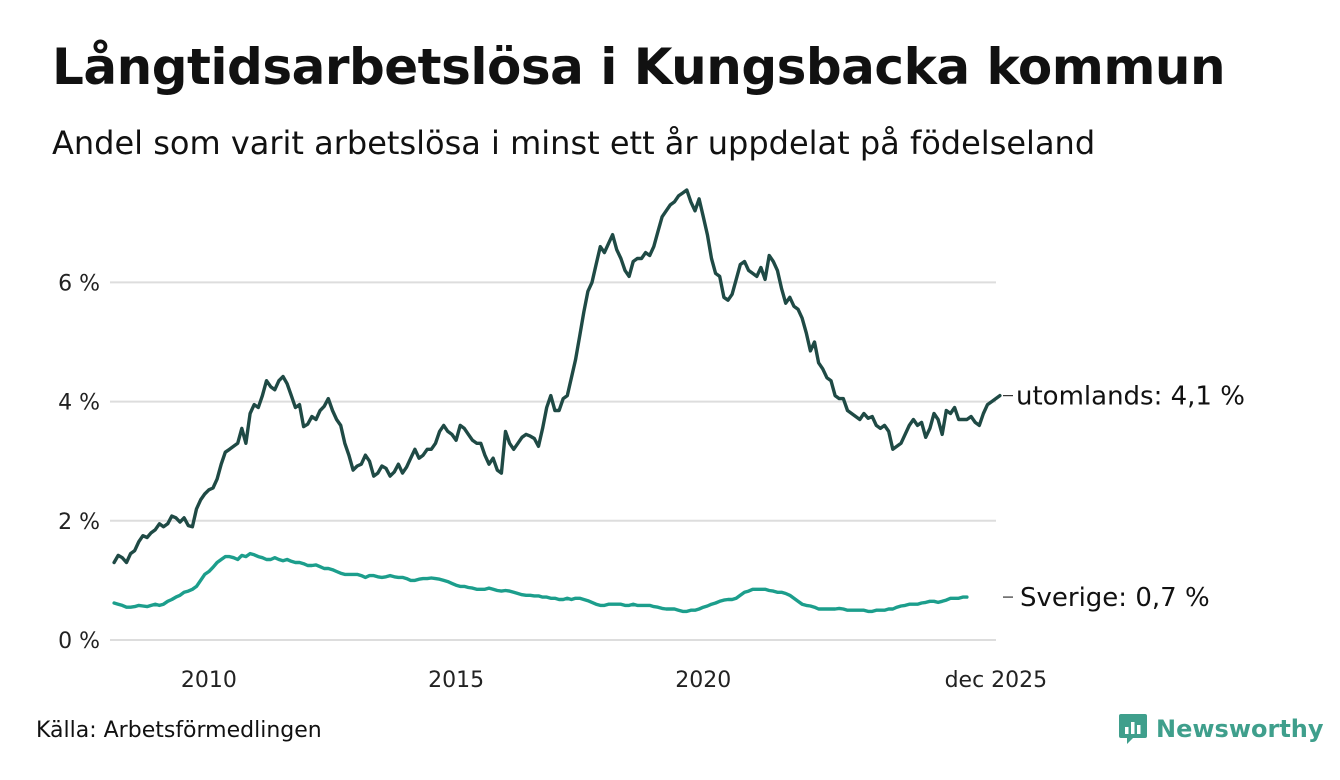 Image resolution: width=1340 pixels, height=780 pixels. I want to click on end-label-utomlands: utomlands: 4,1 %, so click(1130, 397).